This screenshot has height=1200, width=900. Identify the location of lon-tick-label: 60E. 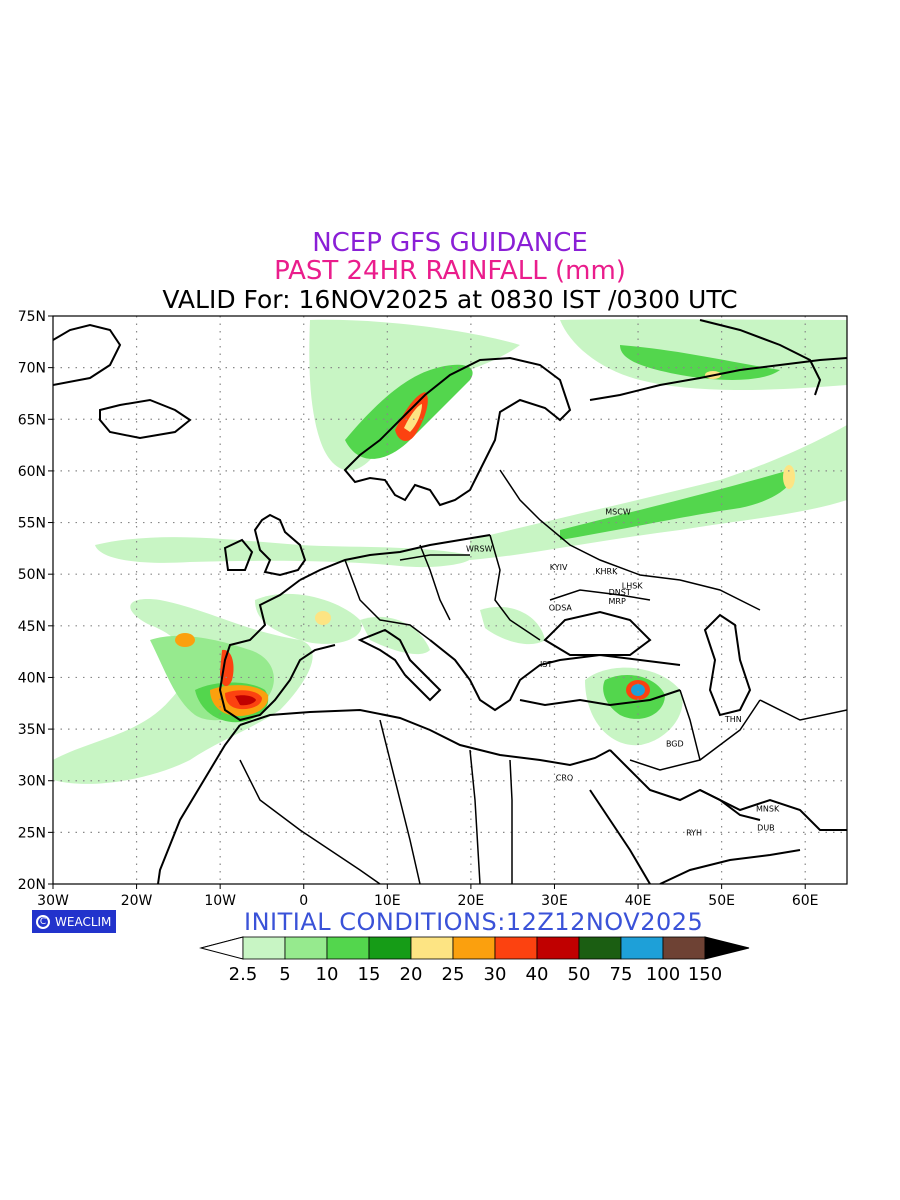
(805, 901).